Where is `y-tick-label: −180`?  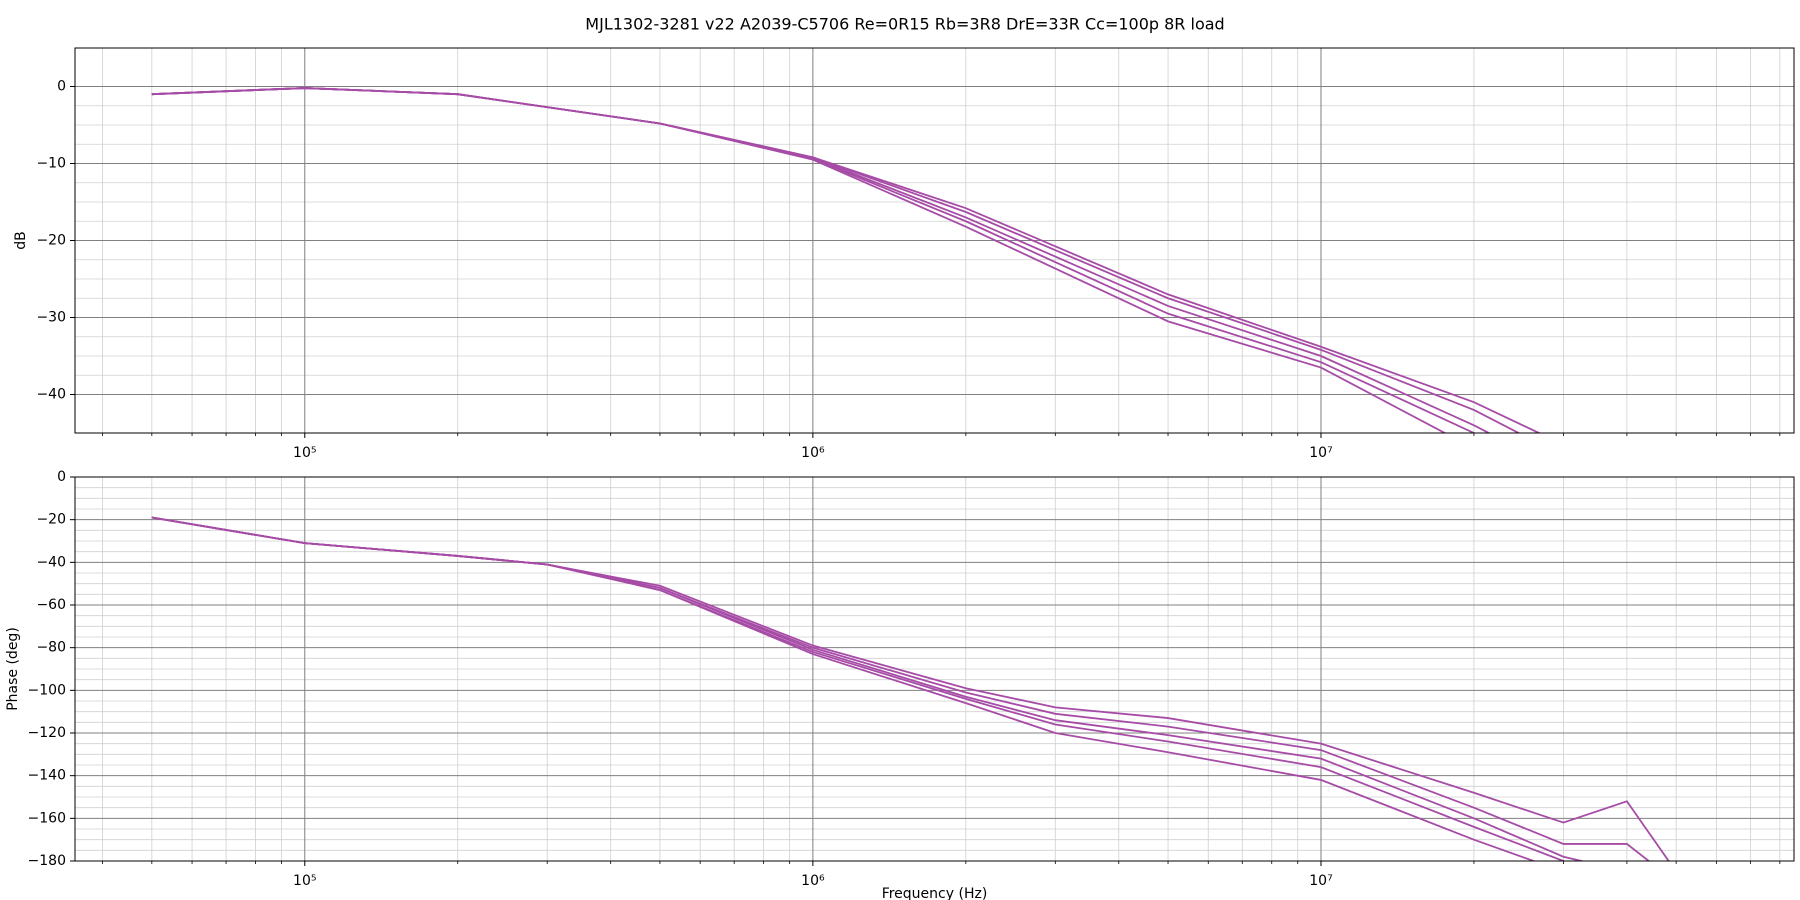
y-tick-label: −180 is located at coordinates (47, 861).